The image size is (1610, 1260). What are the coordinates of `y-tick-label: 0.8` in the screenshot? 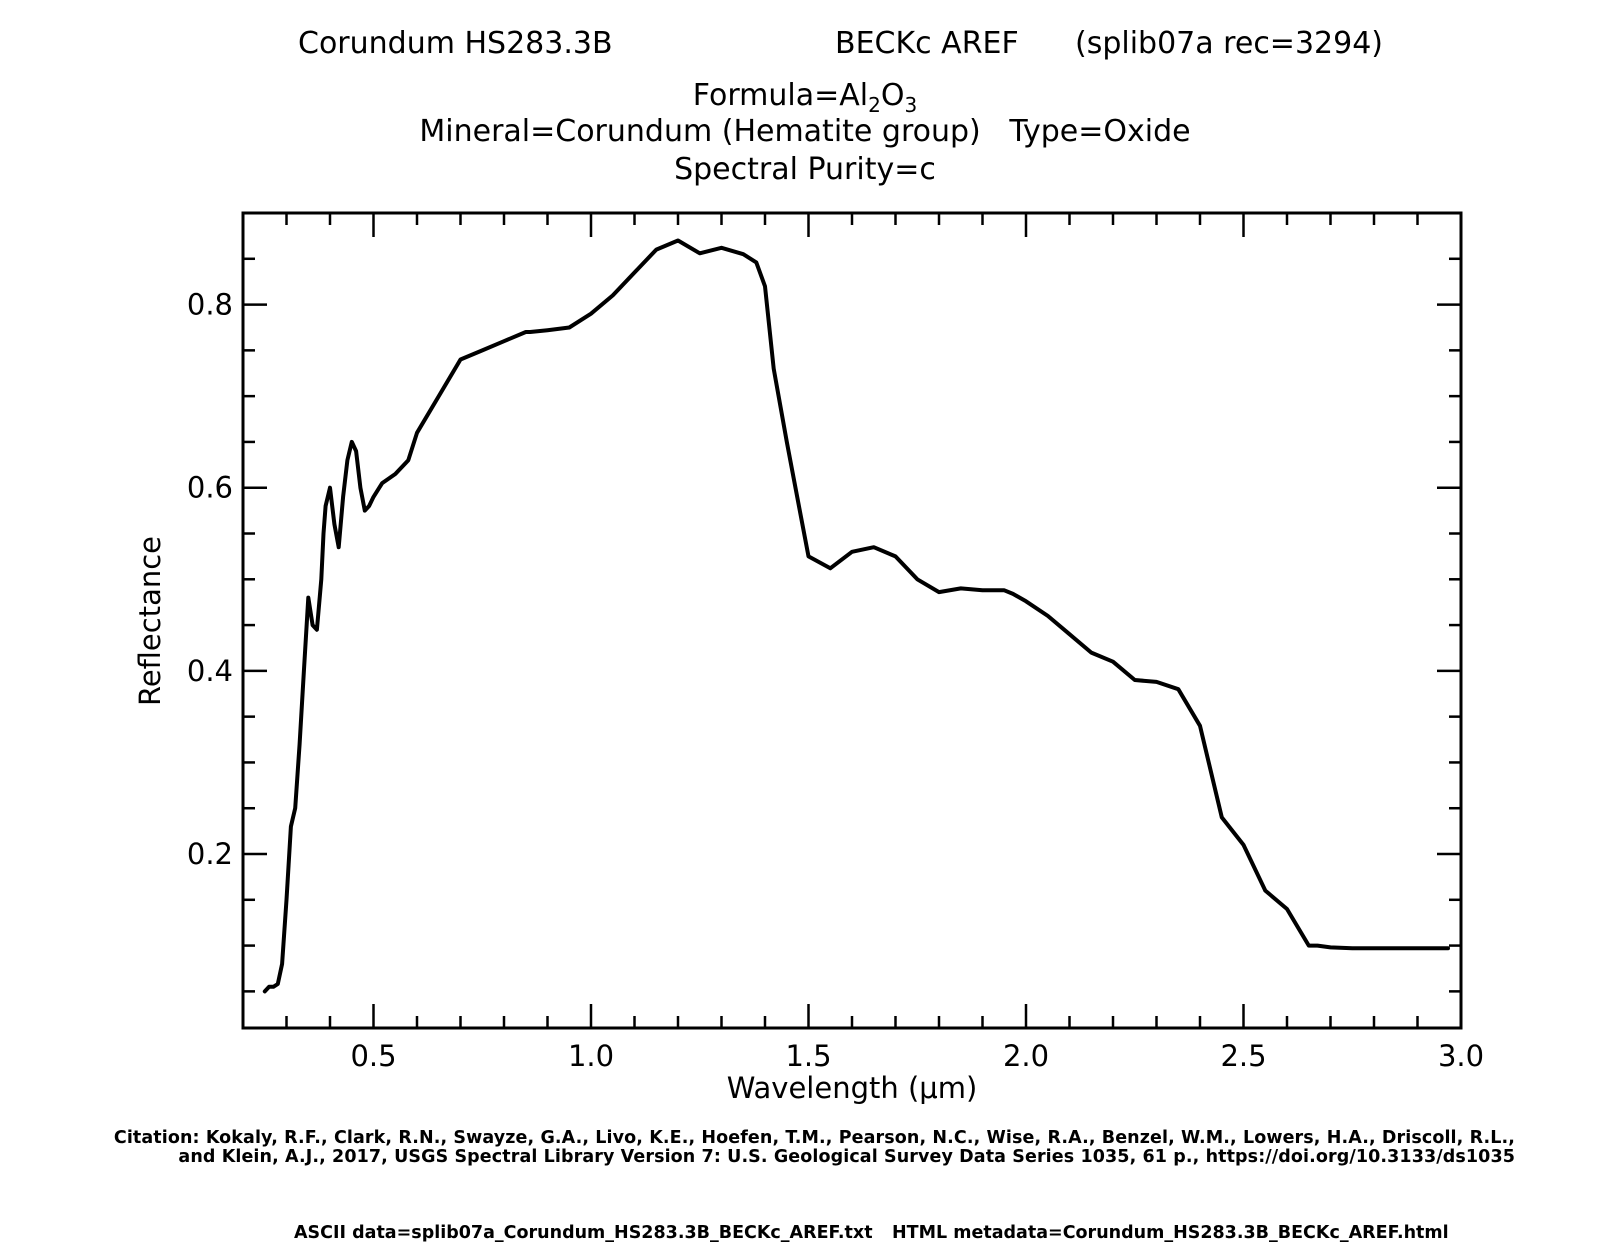 It's located at (210, 305).